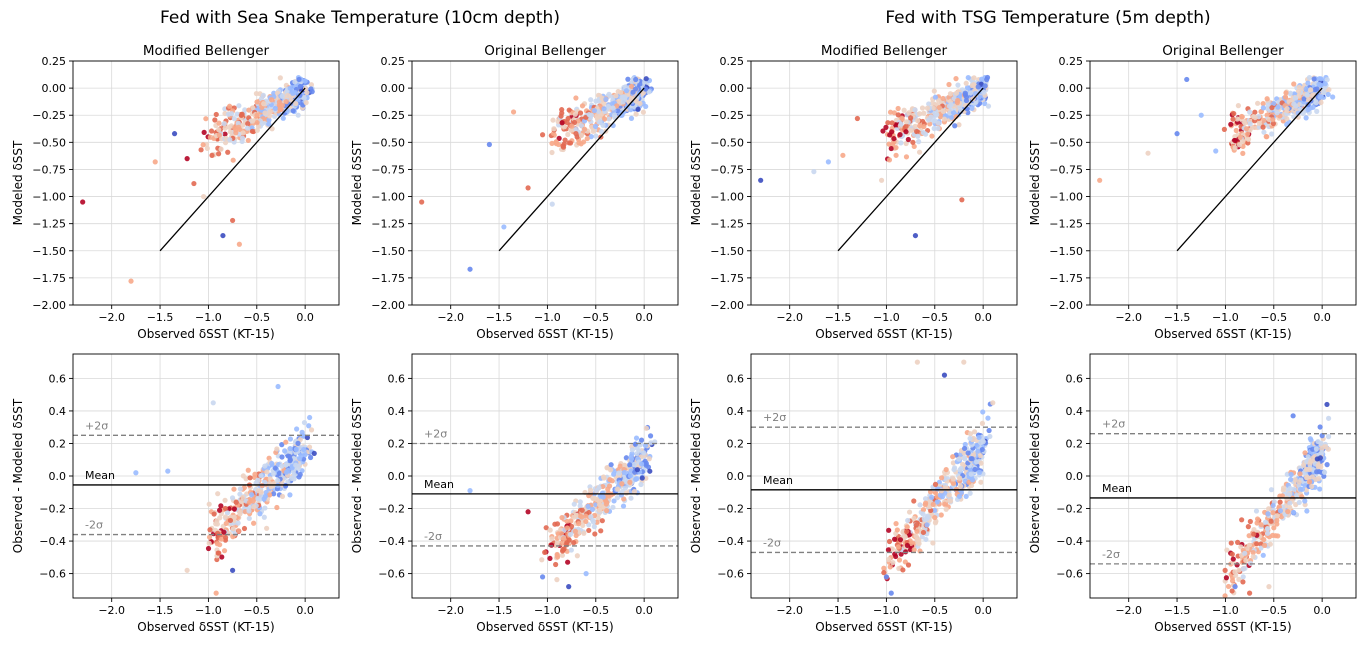 The image size is (1368, 648). What do you see at coordinates (727, 251) in the screenshot?
I see `y-tick-label: −1.50` at bounding box center [727, 251].